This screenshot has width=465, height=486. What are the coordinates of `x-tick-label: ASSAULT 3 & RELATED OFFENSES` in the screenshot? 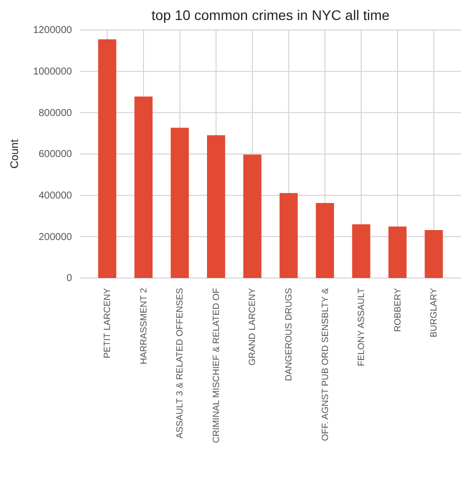 It's located at (179, 363).